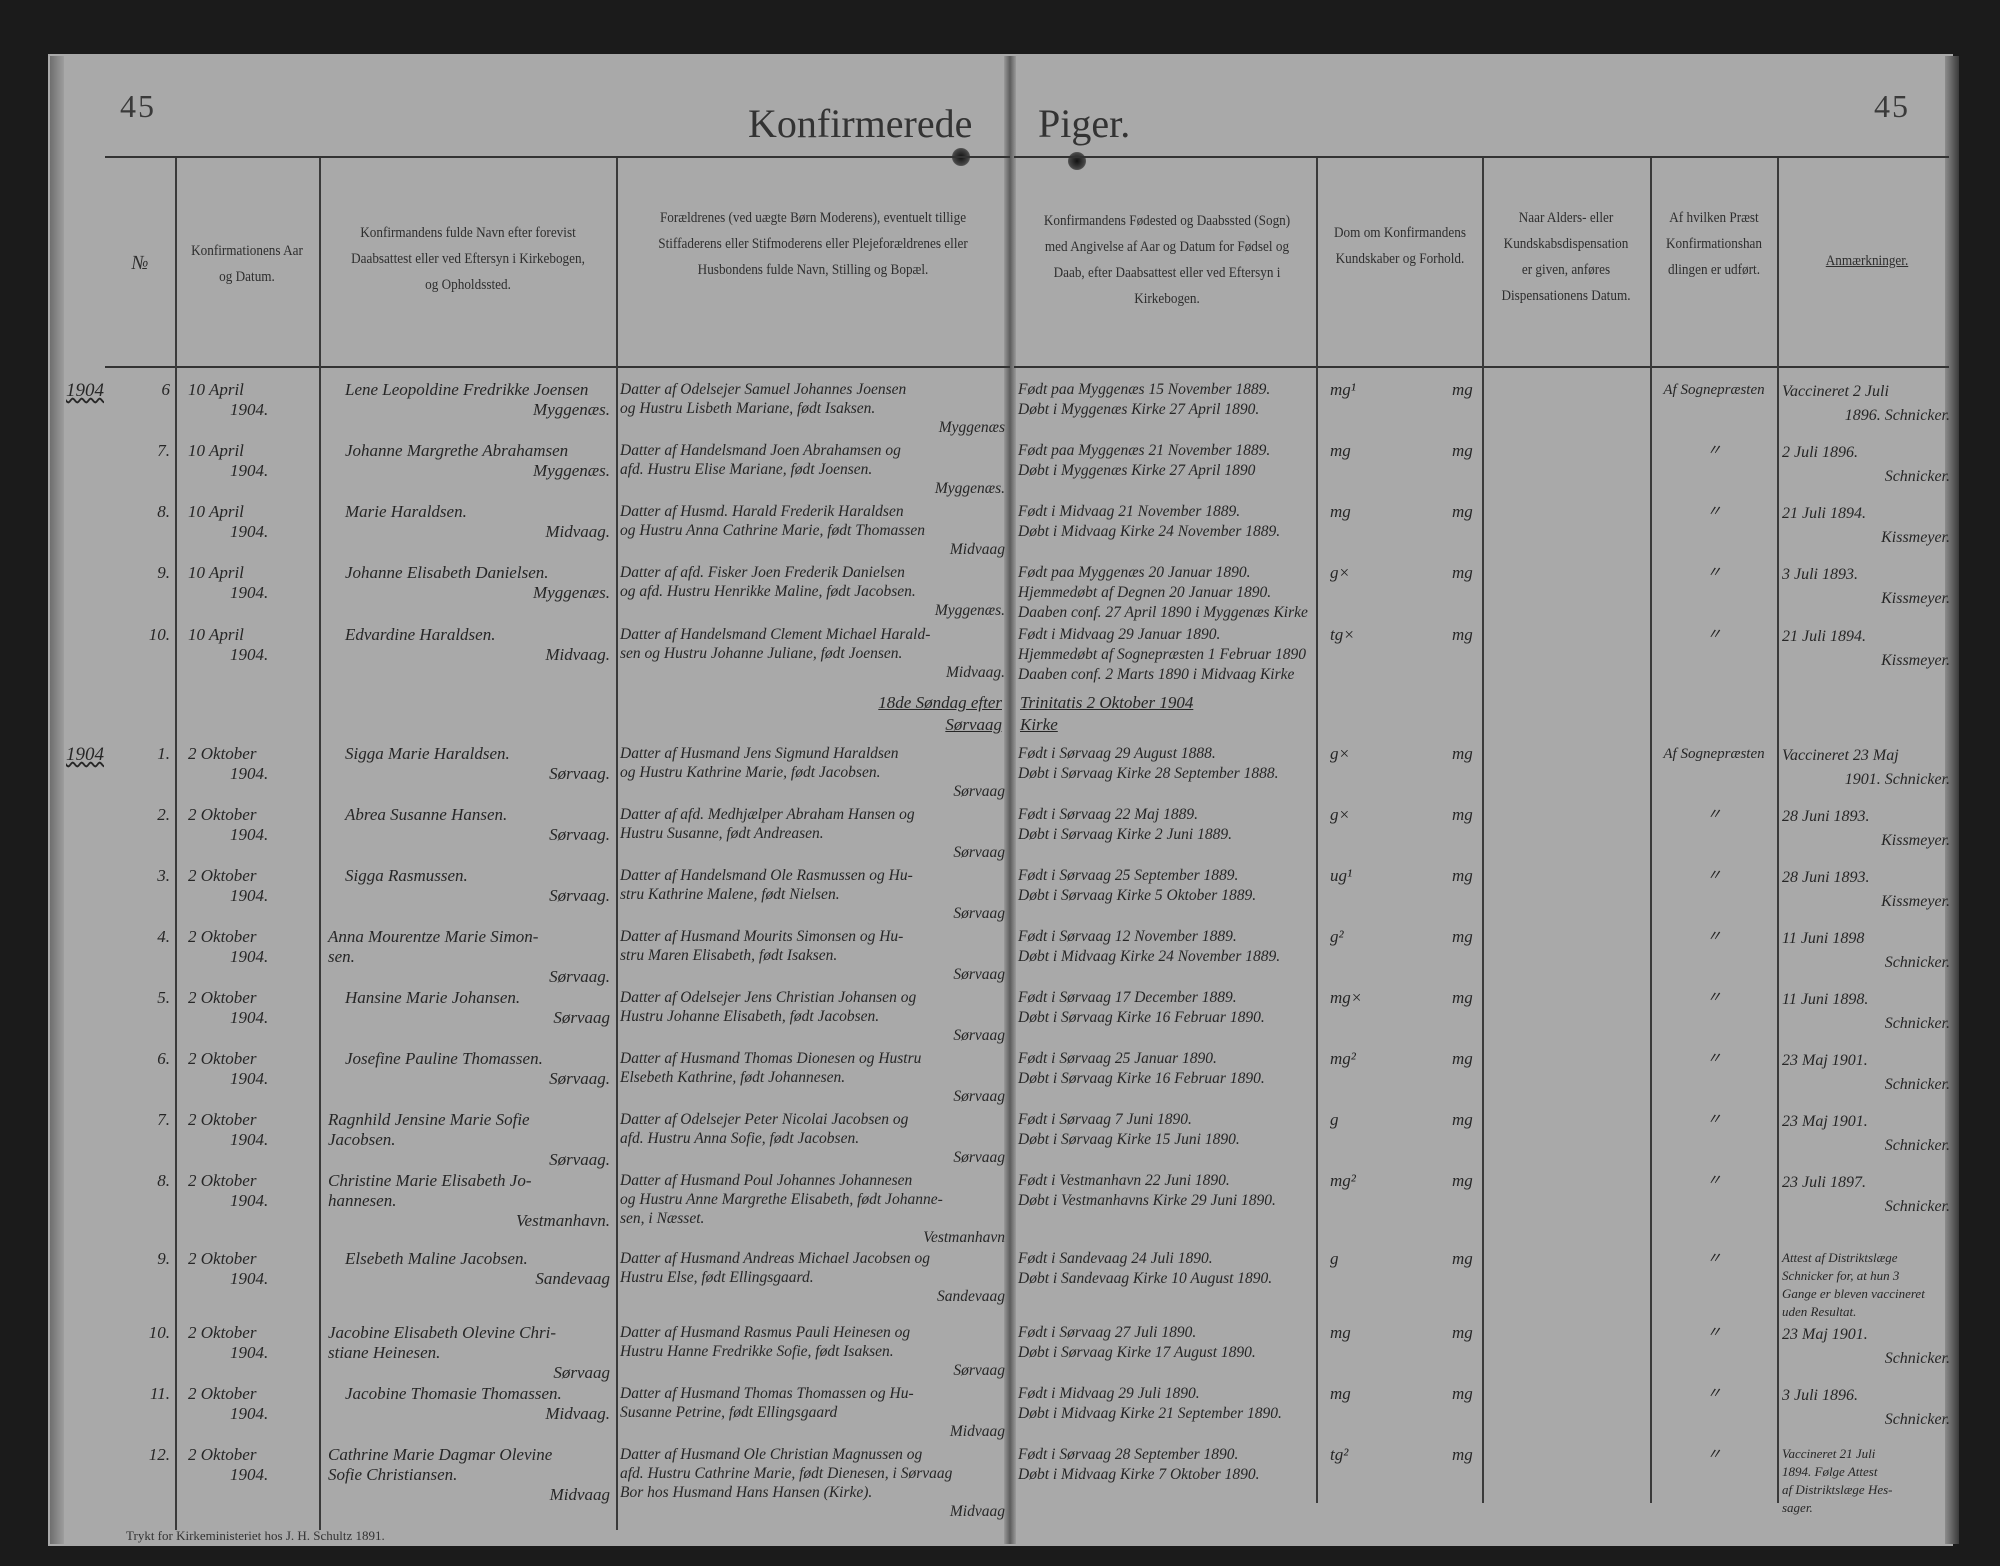  What do you see at coordinates (216, 634) in the screenshot?
I see `confirmation-date: 10 April` at bounding box center [216, 634].